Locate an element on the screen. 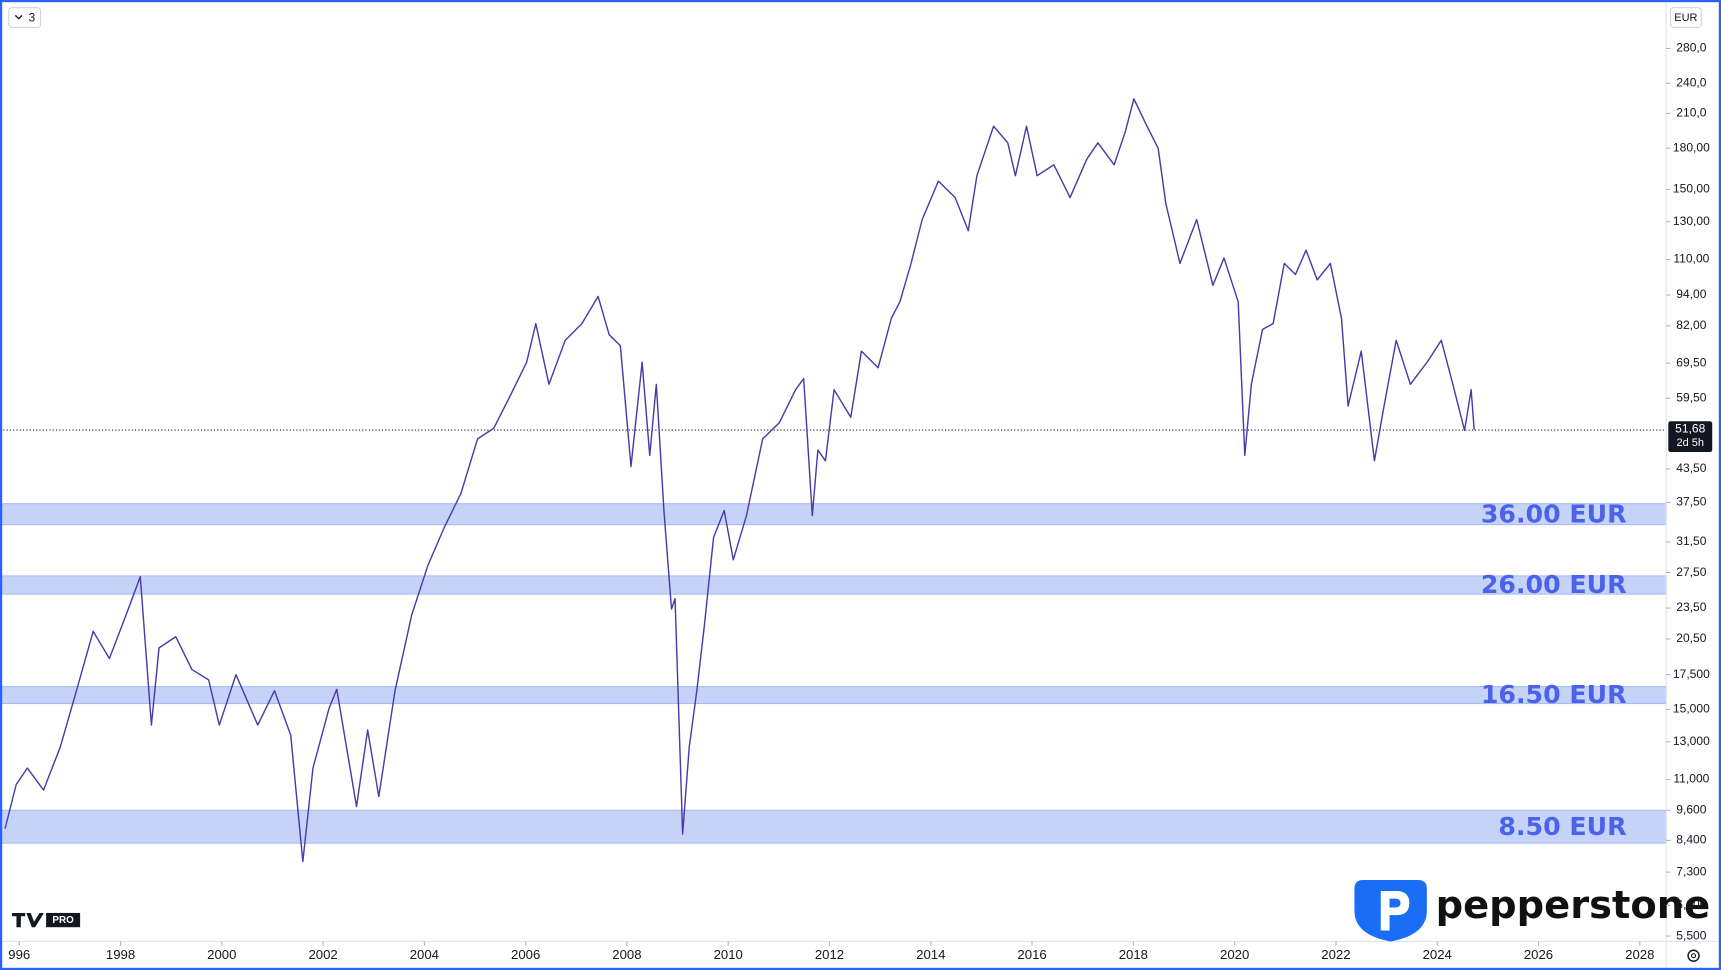 The image size is (1721, 970). settings-icon is located at coordinates (1693, 955).